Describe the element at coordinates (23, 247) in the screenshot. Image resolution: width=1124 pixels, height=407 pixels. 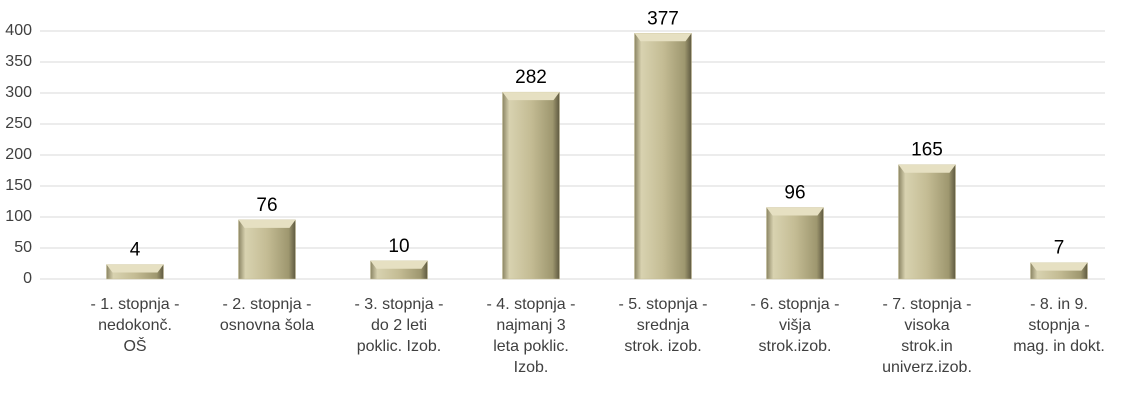
I see `y-tick-label: 50` at that location.